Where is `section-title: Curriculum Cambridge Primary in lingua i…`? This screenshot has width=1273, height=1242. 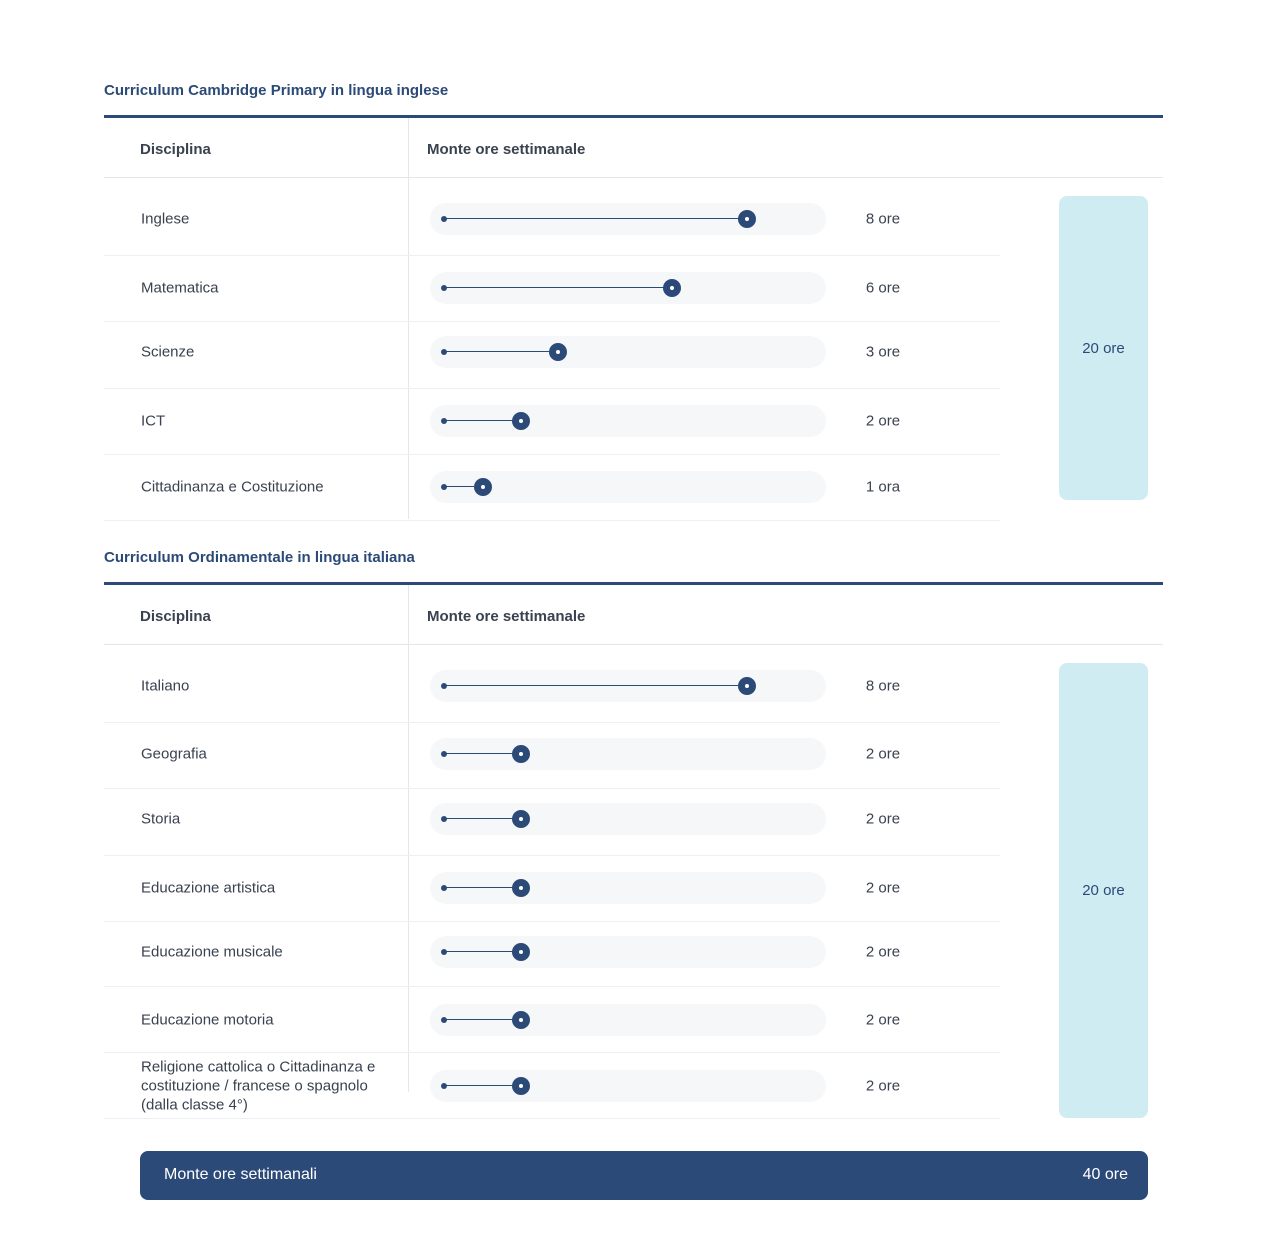
section-title: Curriculum Cambridge Primary in lingua i… is located at coordinates (276, 90).